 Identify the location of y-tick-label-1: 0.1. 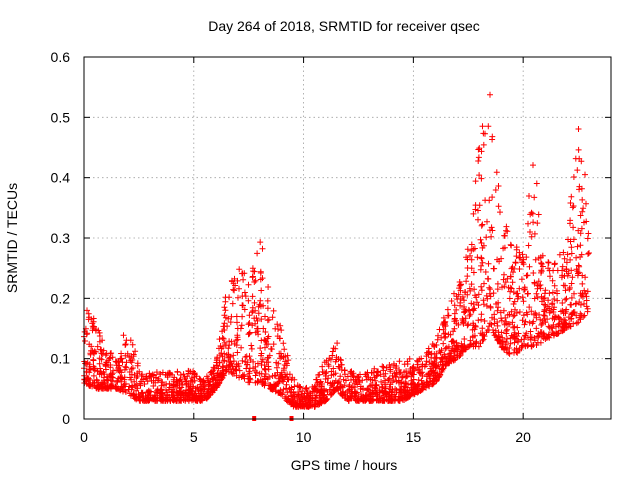
(61, 359).